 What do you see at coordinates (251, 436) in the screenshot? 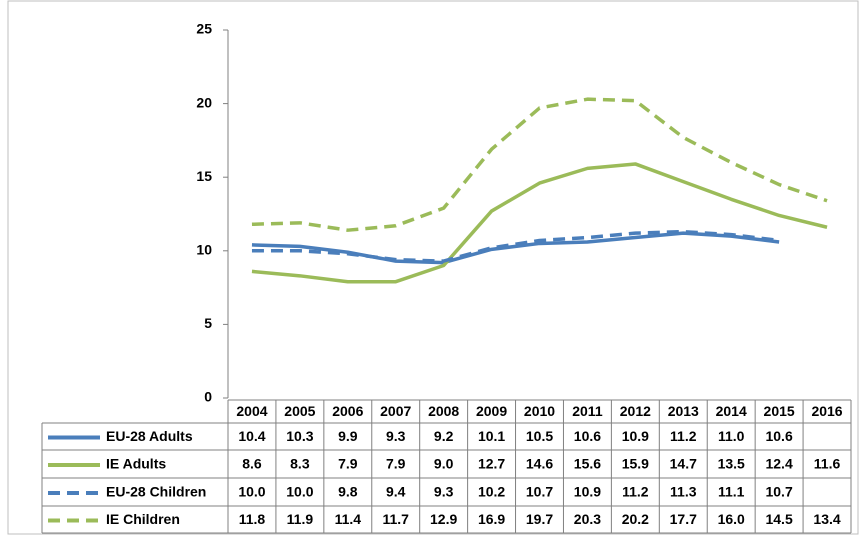
I see `table-value: 10.4` at bounding box center [251, 436].